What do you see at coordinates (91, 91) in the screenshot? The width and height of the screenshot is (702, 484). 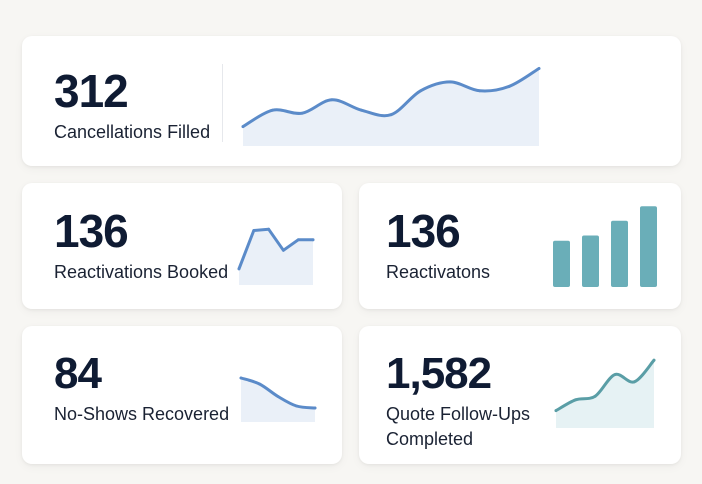 I see `kpi-value: 312` at bounding box center [91, 91].